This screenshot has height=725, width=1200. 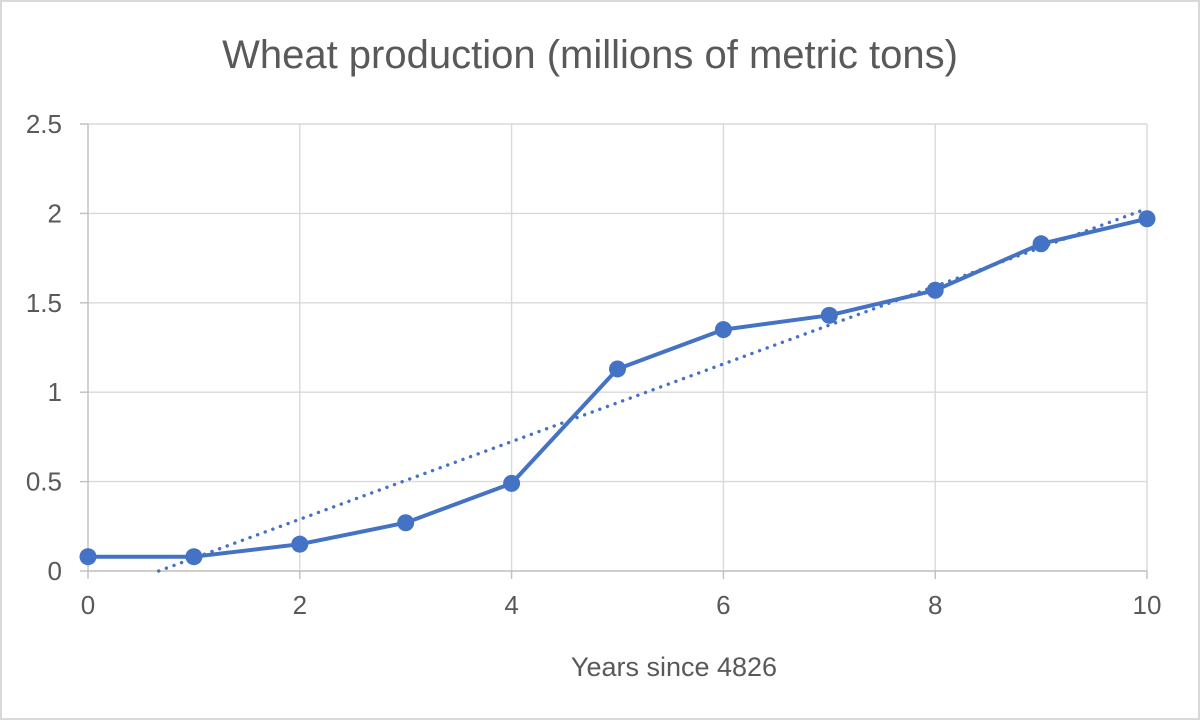 I want to click on y-tick-label: 0.5, so click(x=44, y=482).